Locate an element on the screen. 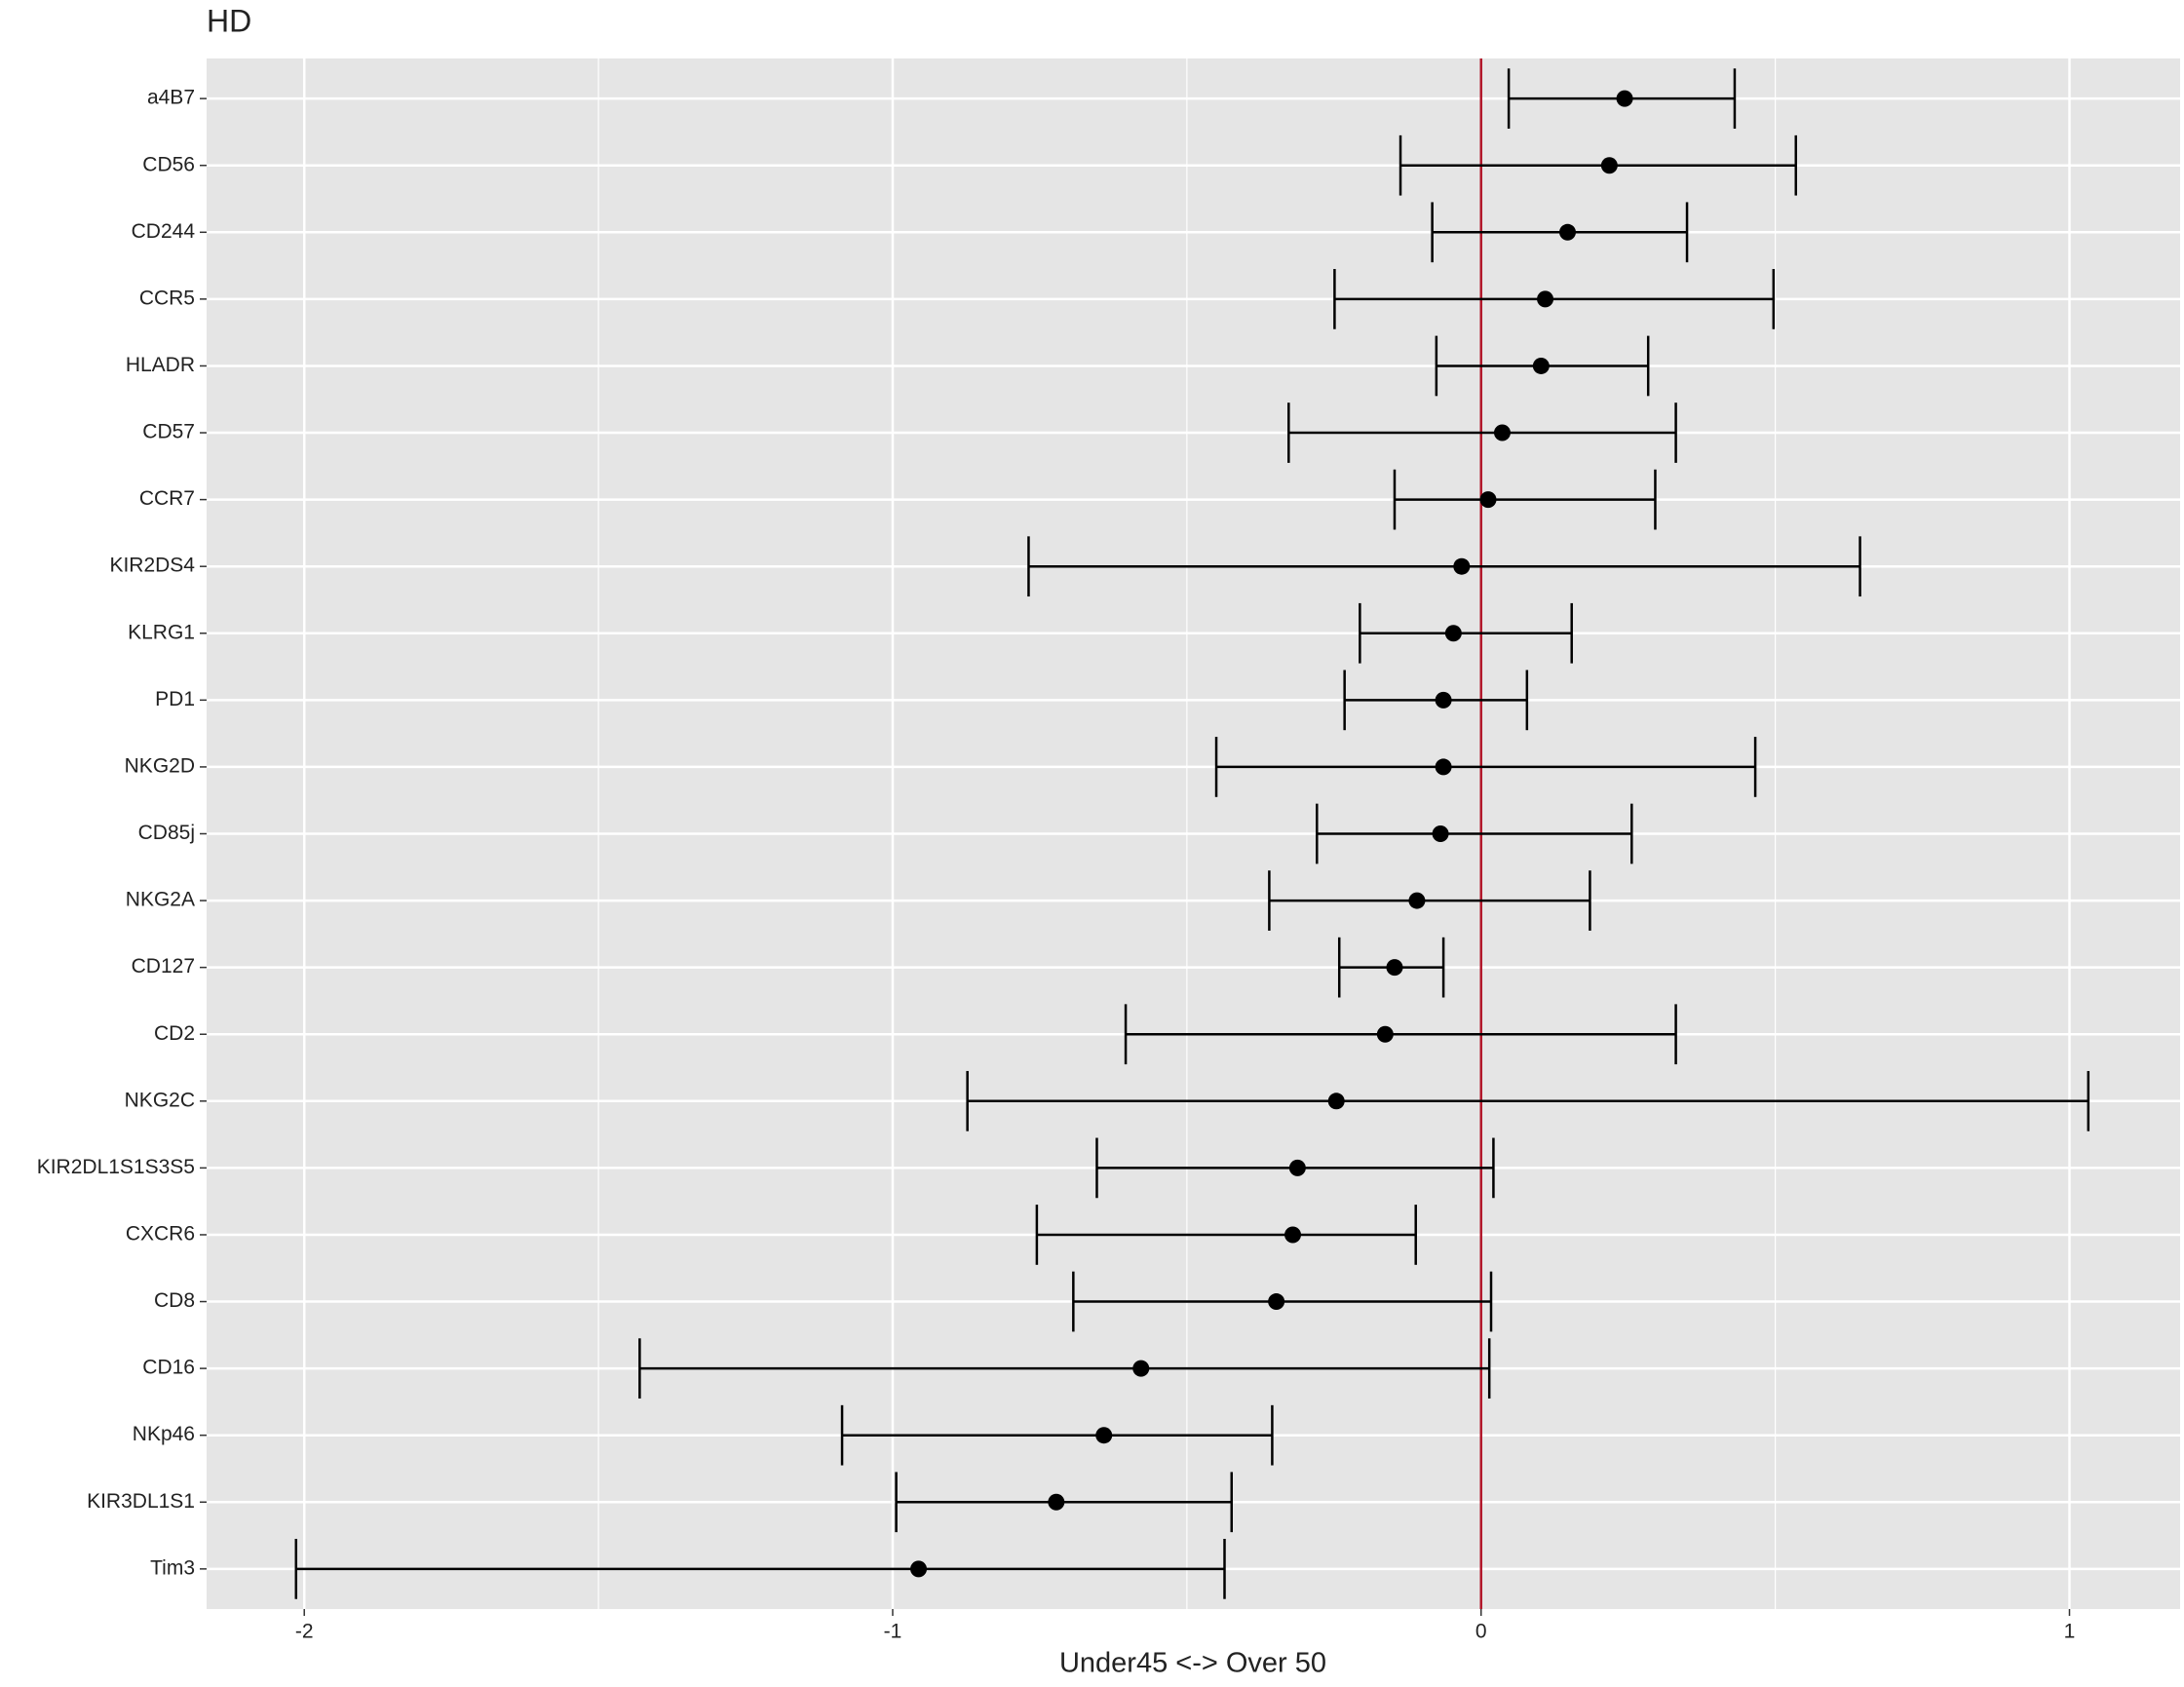 Image resolution: width=2184 pixels, height=1687 pixels. y-tick-label: NKp46 is located at coordinates (164, 1434).